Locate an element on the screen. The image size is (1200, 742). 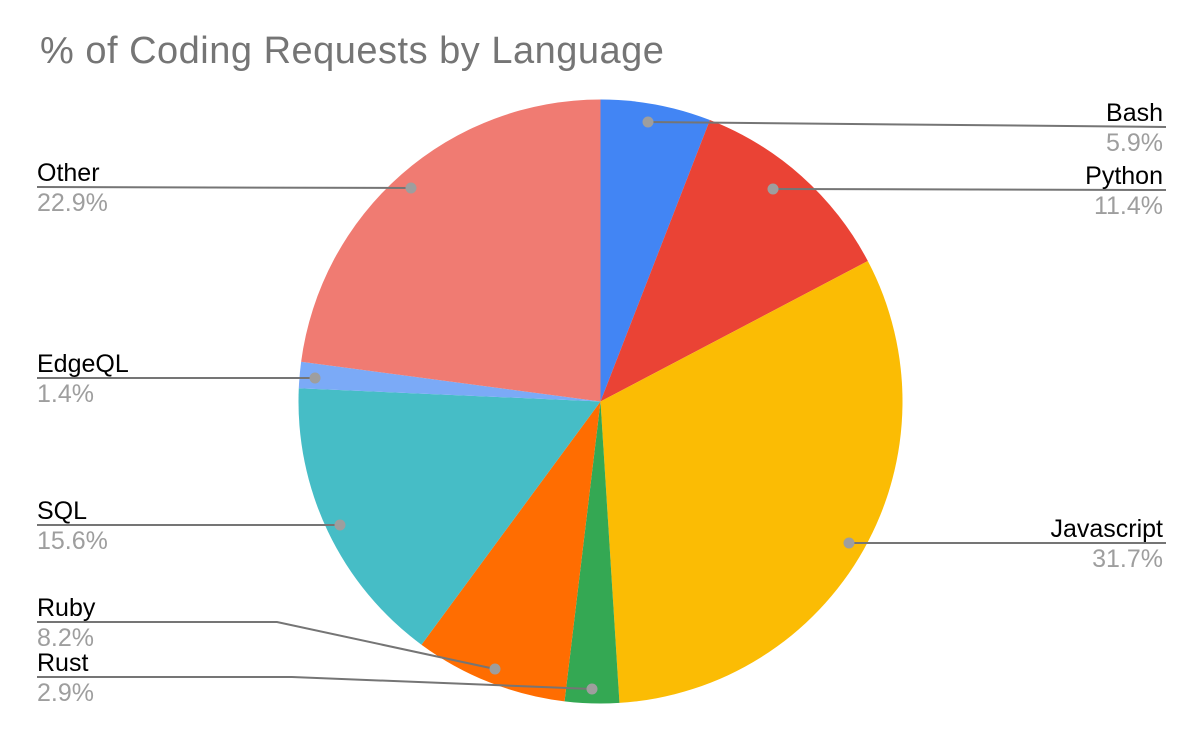
pie-slice-python is located at coordinates (734, 261).